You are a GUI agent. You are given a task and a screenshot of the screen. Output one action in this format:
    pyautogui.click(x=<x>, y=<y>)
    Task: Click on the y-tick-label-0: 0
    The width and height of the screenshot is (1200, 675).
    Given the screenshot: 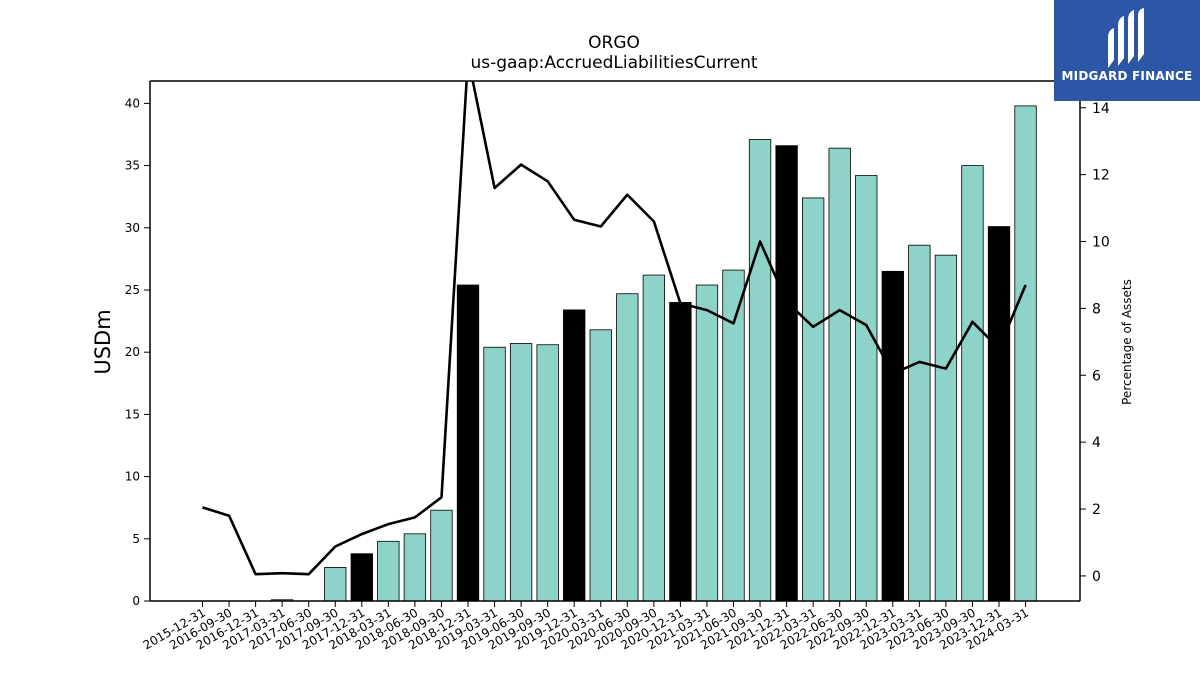 What is the action you would take?
    pyautogui.click(x=136, y=601)
    